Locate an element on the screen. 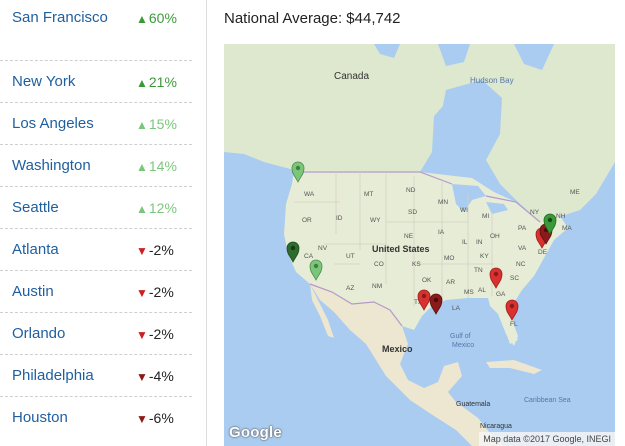 The height and width of the screenshot is (446, 625). city-change: ▲12% is located at coordinates (156, 208).